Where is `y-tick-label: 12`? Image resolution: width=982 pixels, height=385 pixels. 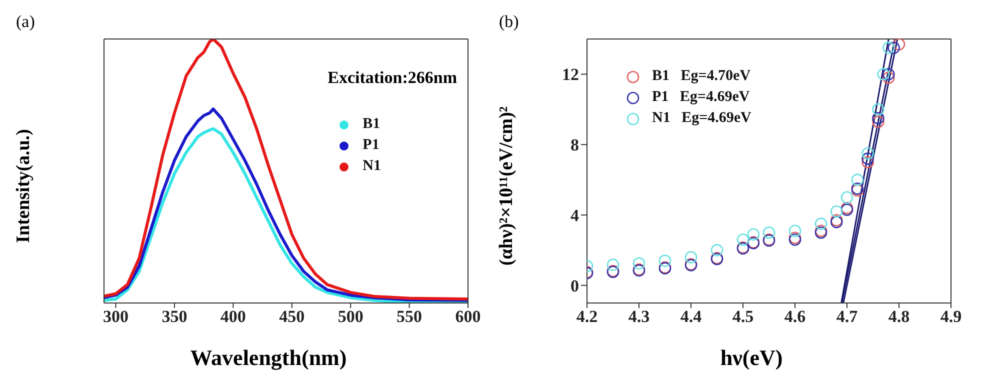
y-tick-label: 12 is located at coordinates (570, 74).